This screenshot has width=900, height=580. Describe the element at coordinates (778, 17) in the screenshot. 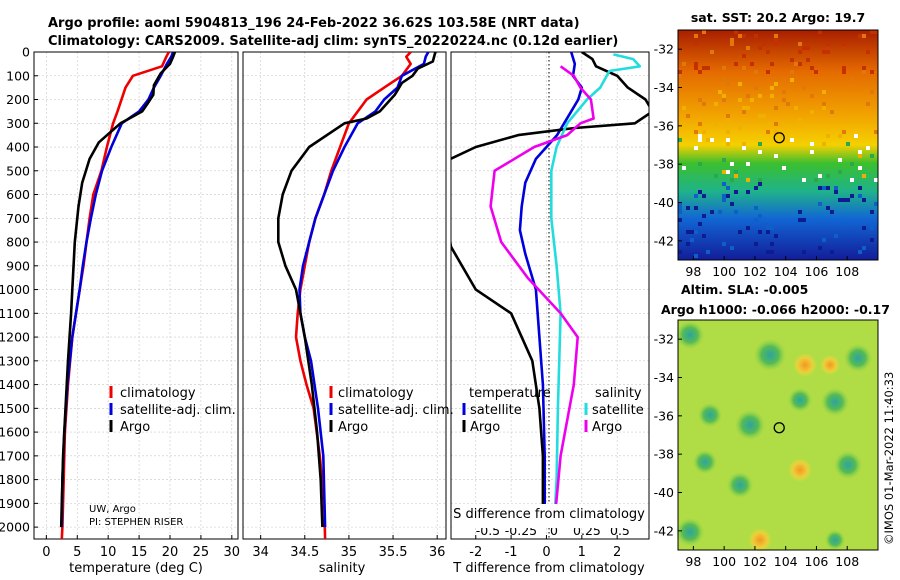

I see `sst-map-title: sat. SST: 20.2 Argo: 19.7` at that location.